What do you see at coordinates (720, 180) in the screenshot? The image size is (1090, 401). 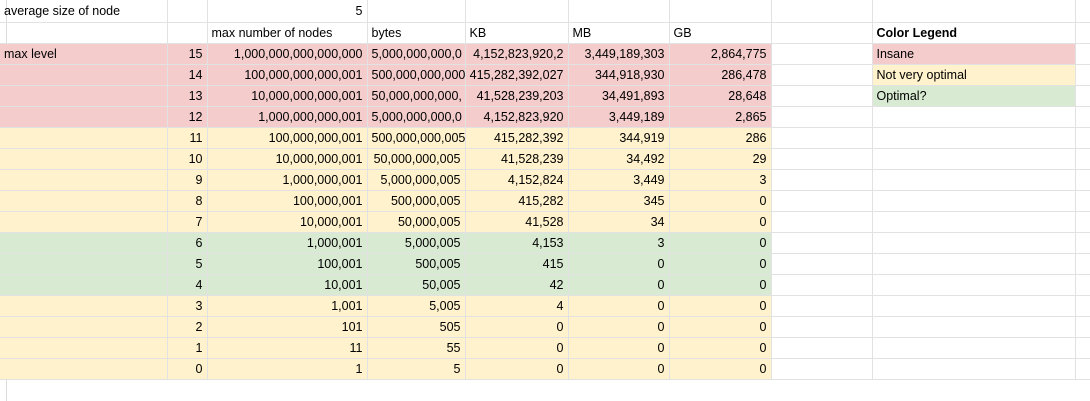 I see `gb-cell: 3` at bounding box center [720, 180].